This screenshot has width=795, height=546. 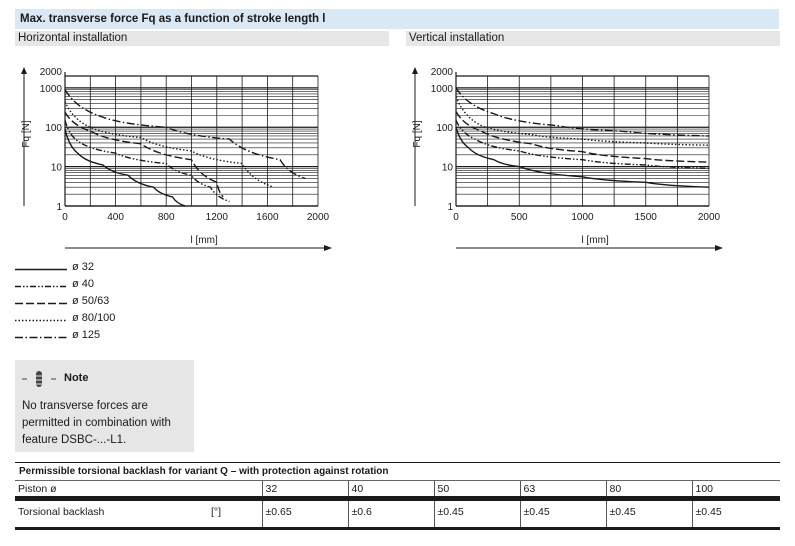 I want to click on row-unit: [°], so click(x=235, y=514).